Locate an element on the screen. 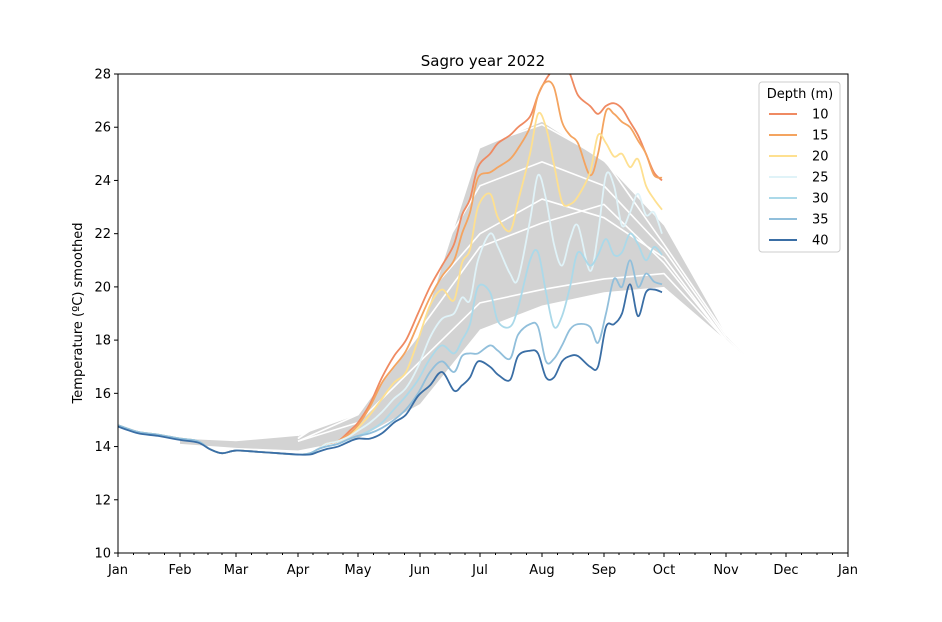 The height and width of the screenshot is (622, 942). x-tick-label: Dec is located at coordinates (785, 570).